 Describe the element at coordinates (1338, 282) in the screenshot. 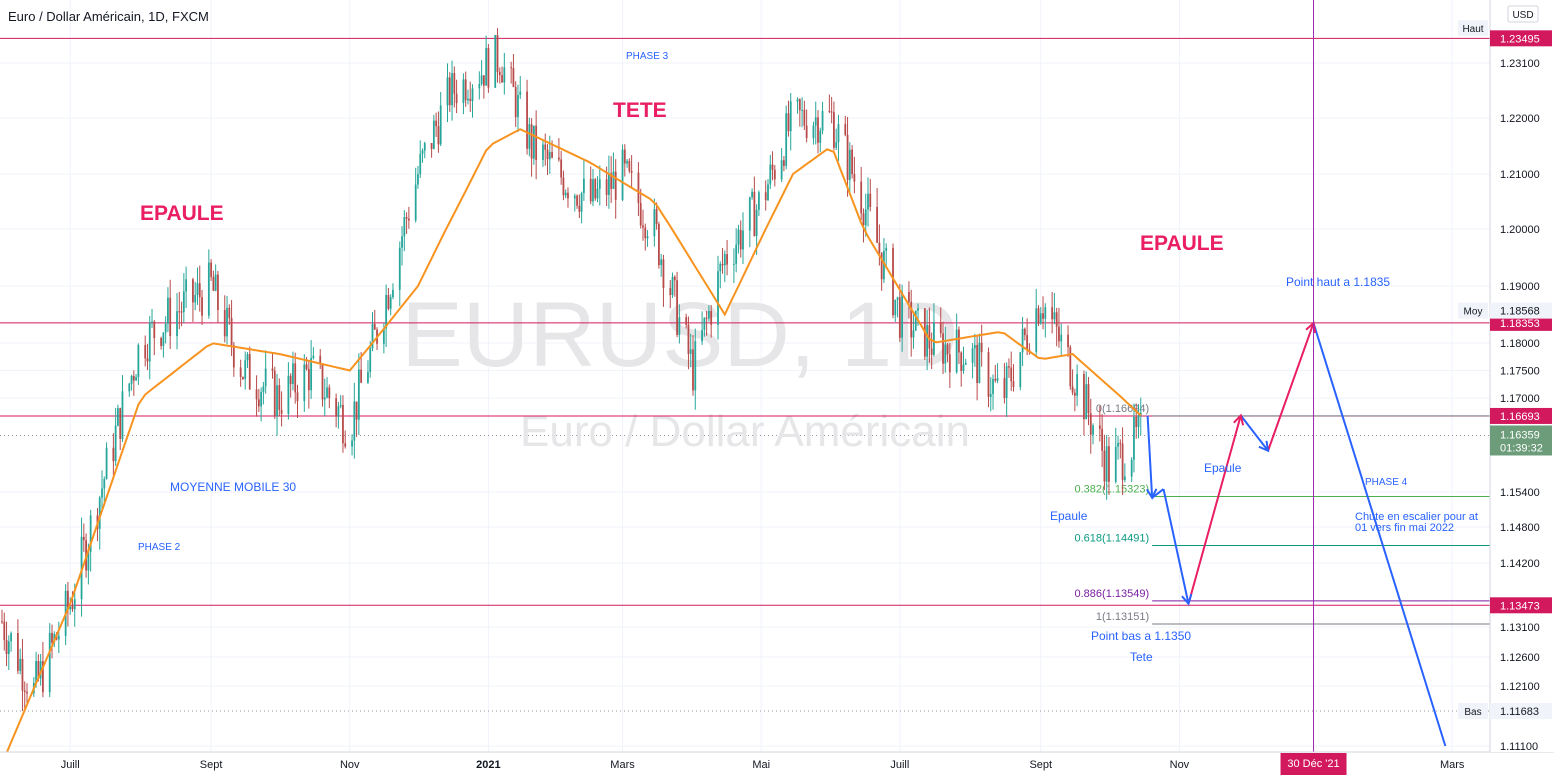

I see `annotation-point-haut: Point haut a 1.1835` at that location.